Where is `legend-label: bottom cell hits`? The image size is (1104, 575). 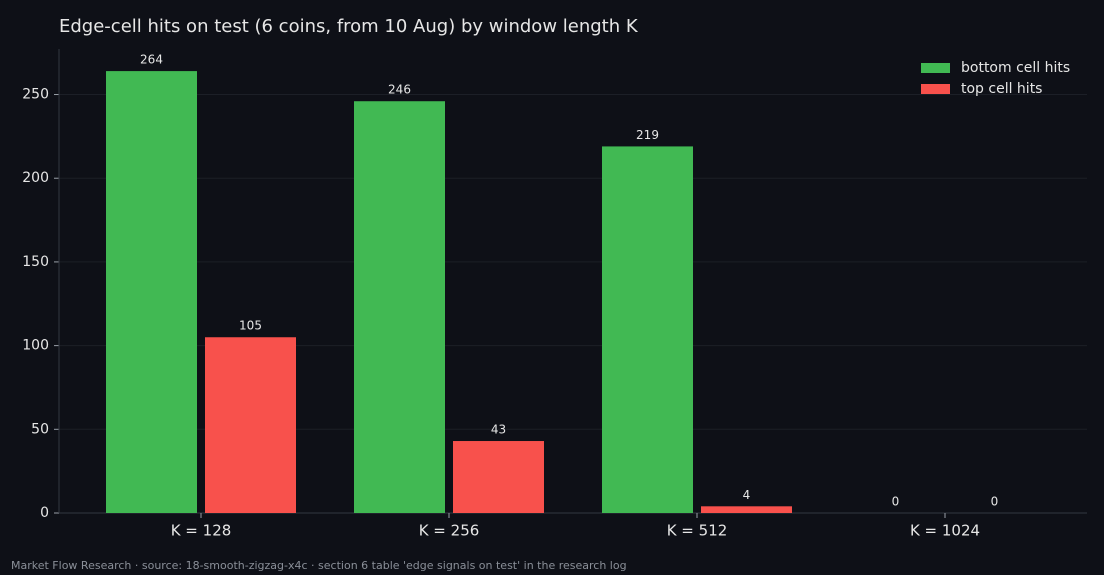
legend-label: bottom cell hits is located at coordinates (1015, 68).